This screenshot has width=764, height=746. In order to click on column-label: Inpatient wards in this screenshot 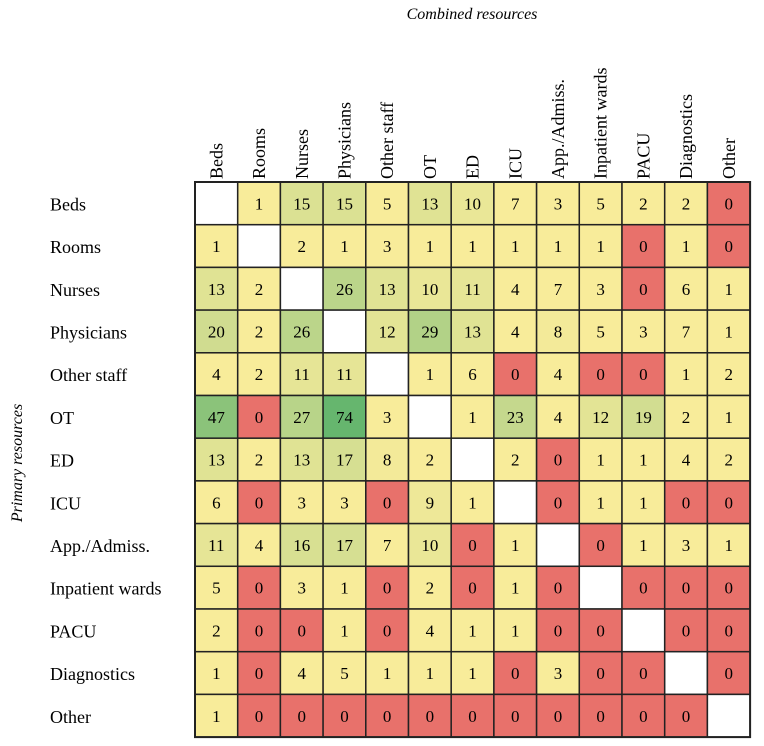, I will do `click(601, 123)`.